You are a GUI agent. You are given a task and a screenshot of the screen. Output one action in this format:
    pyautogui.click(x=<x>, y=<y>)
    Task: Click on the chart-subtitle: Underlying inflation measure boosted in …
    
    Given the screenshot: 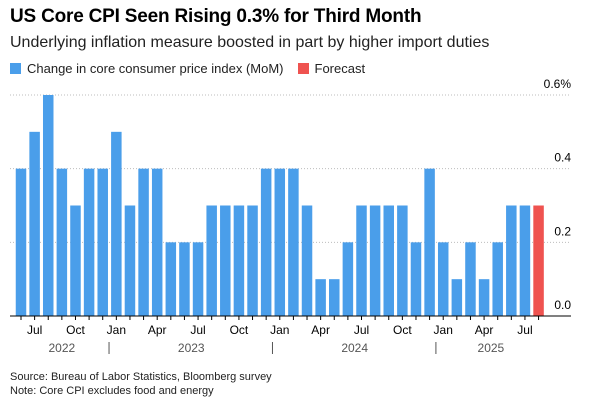 What is the action you would take?
    pyautogui.click(x=250, y=42)
    